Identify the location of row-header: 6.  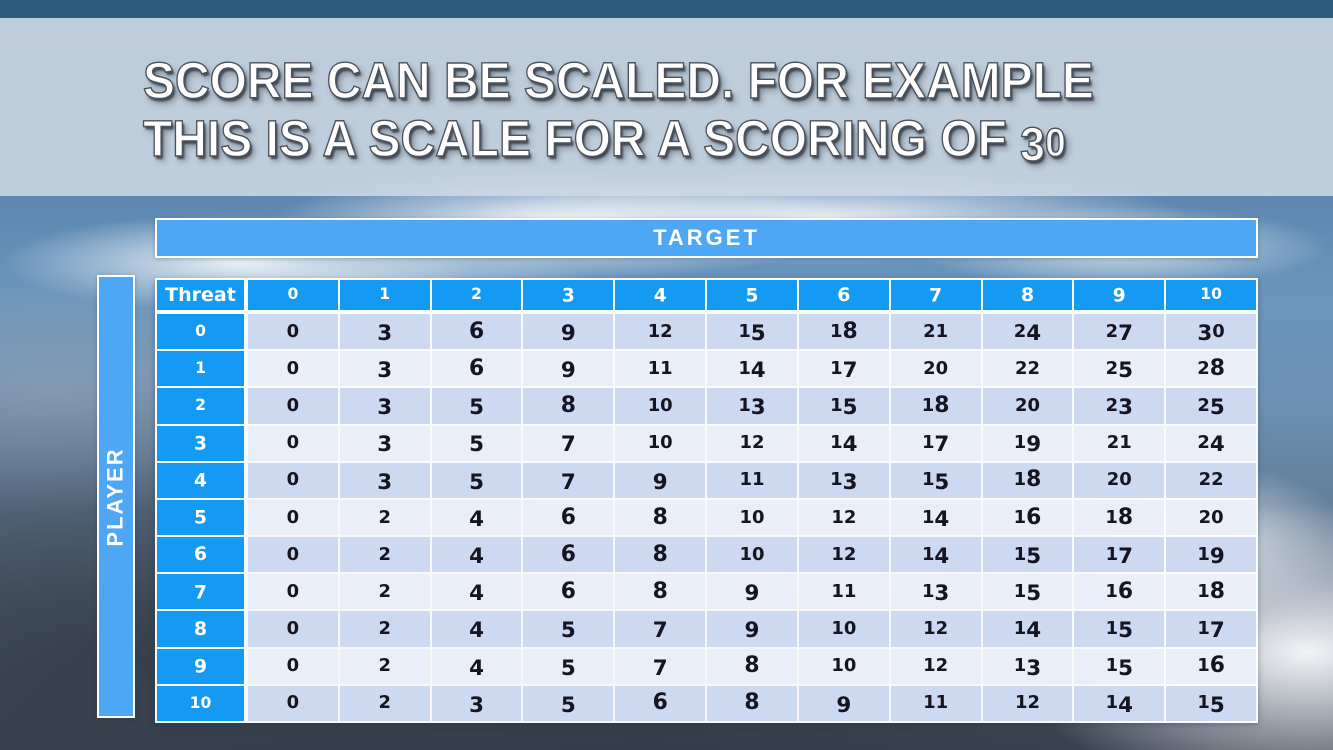
(200, 555).